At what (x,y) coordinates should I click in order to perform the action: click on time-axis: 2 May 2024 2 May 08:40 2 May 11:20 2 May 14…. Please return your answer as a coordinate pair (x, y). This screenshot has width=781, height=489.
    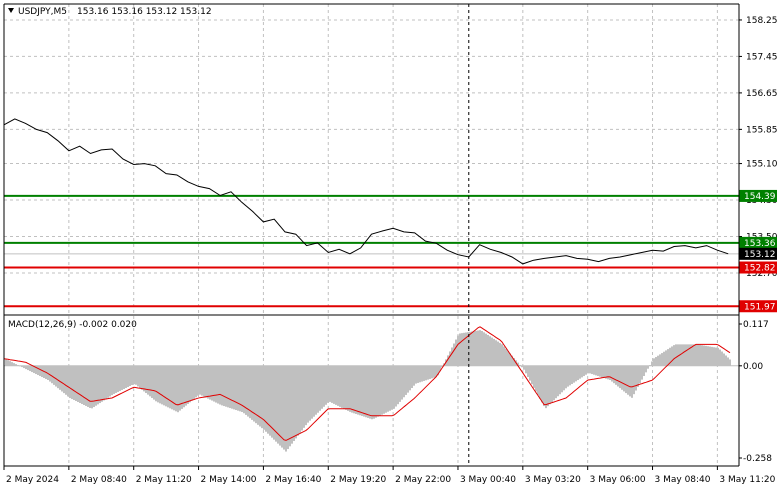
    Looking at the image, I should click on (389, 475).